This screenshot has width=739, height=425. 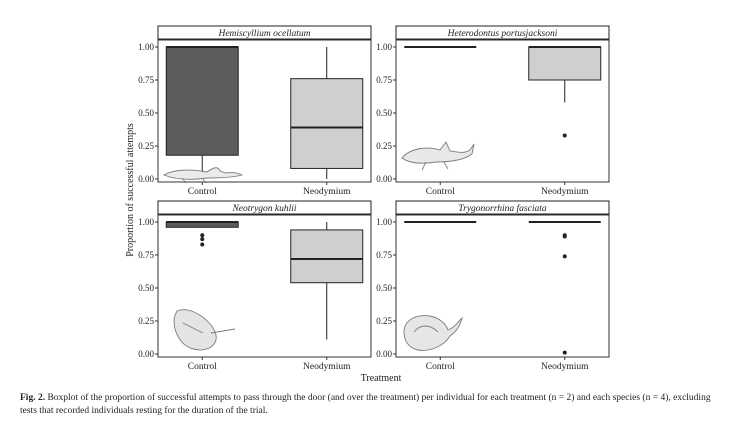 I want to click on x-axis-label: Treatment, so click(x=381, y=378).